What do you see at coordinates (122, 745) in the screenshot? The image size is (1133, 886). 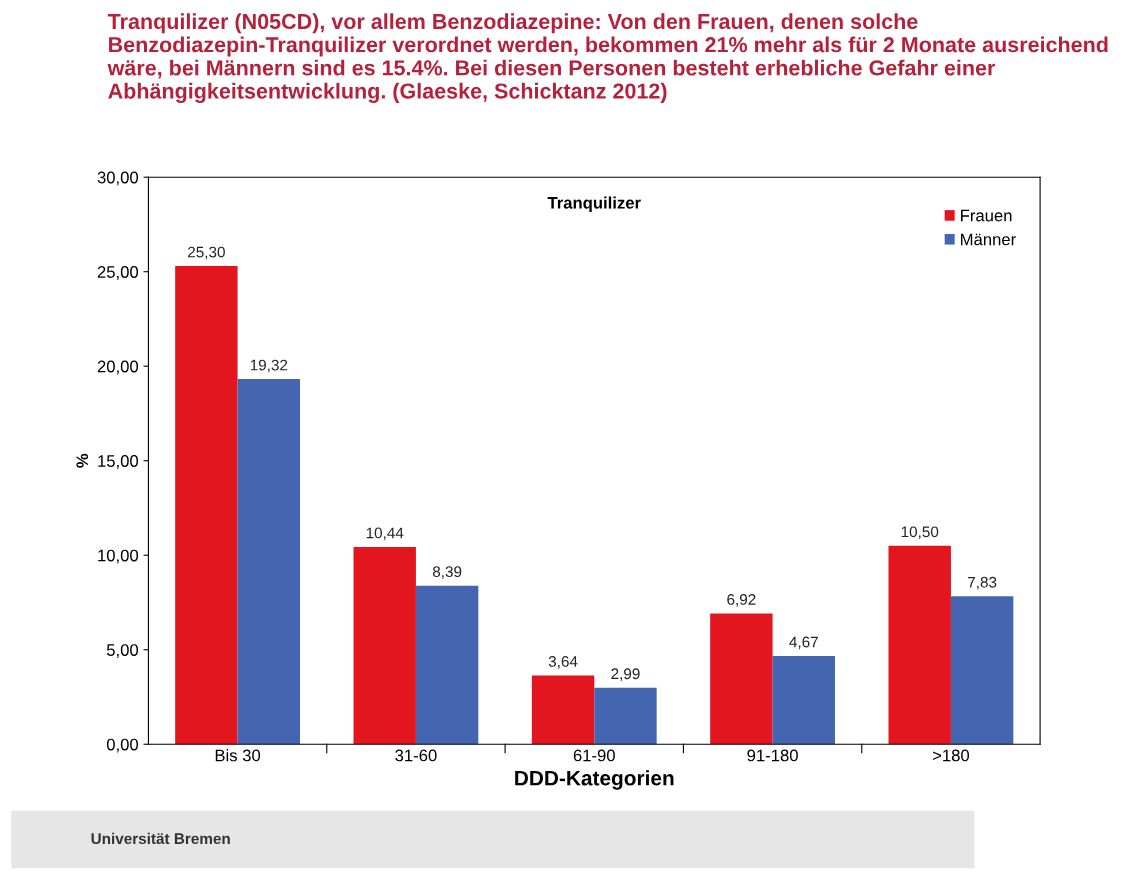 I see `y-tick-label: 0,00` at bounding box center [122, 745].